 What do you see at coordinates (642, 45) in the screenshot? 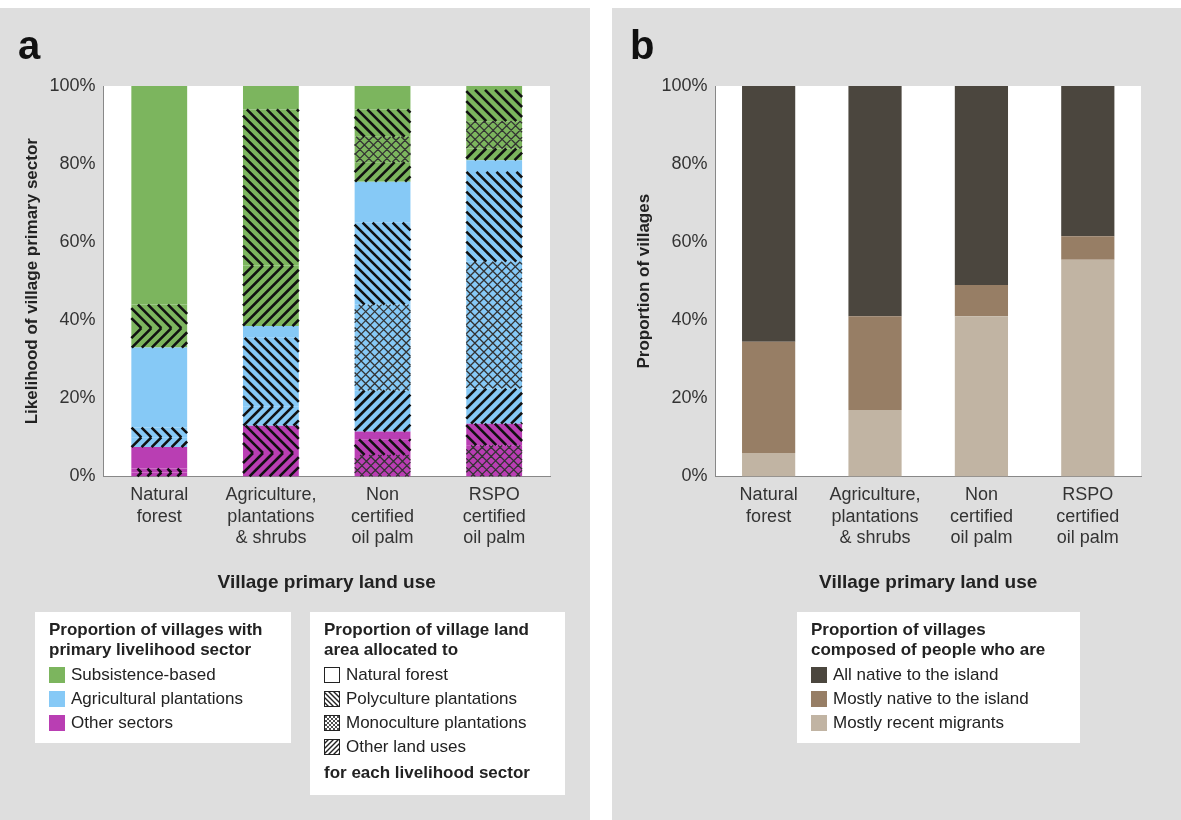
I see `chart-title: b` at bounding box center [642, 45].